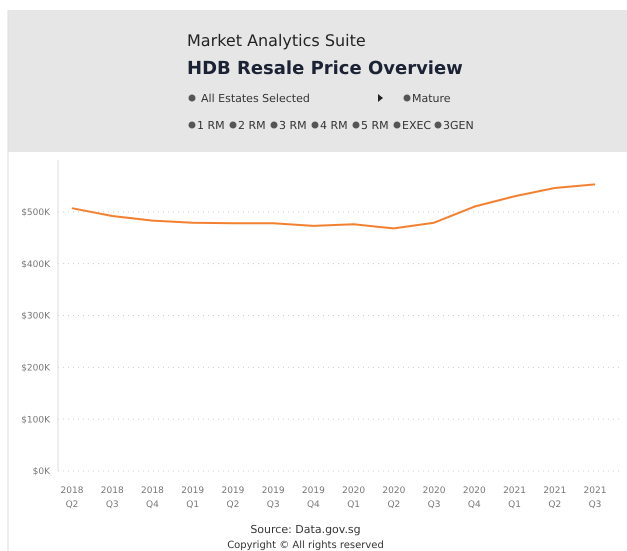  I want to click on text: 4 RM, so click(334, 125).